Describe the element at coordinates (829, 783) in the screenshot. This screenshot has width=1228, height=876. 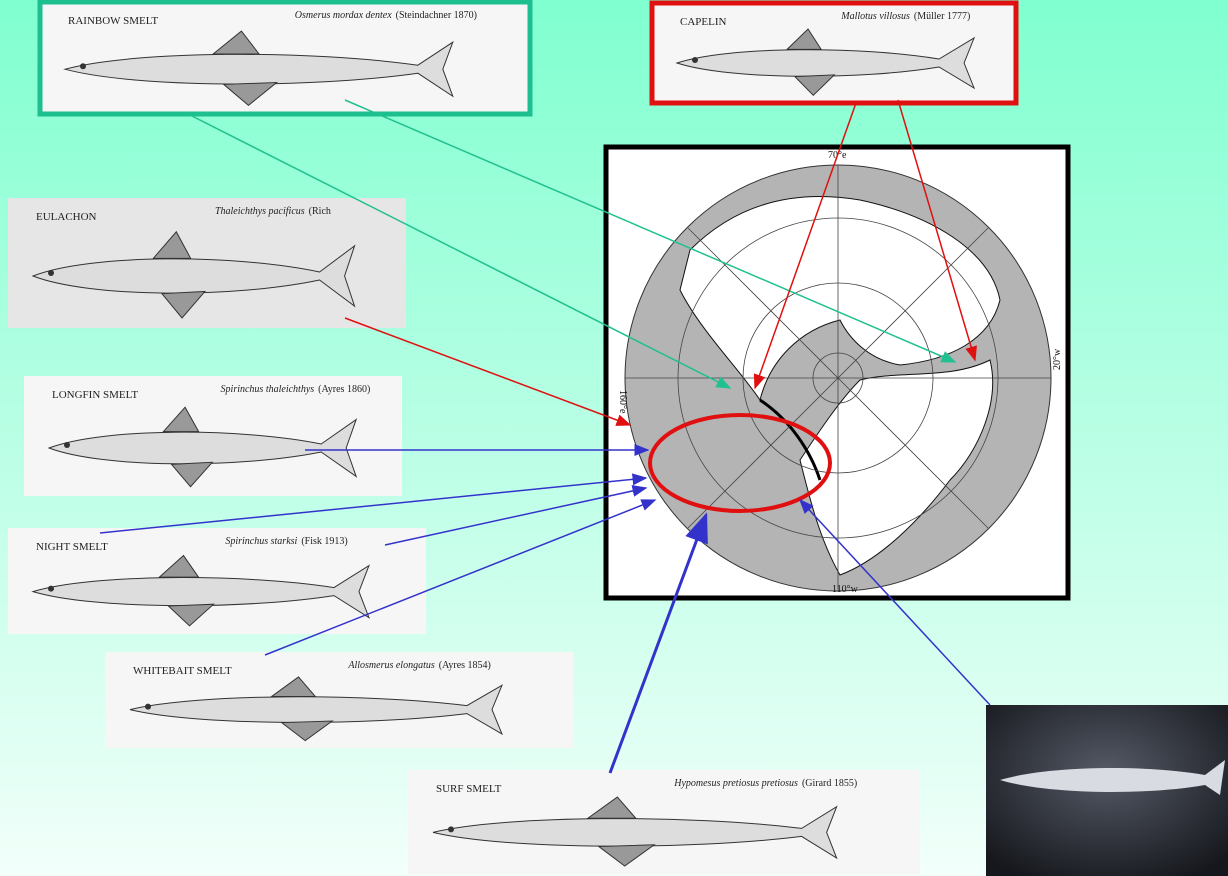
I see `author: (Girard 1855)` at that location.